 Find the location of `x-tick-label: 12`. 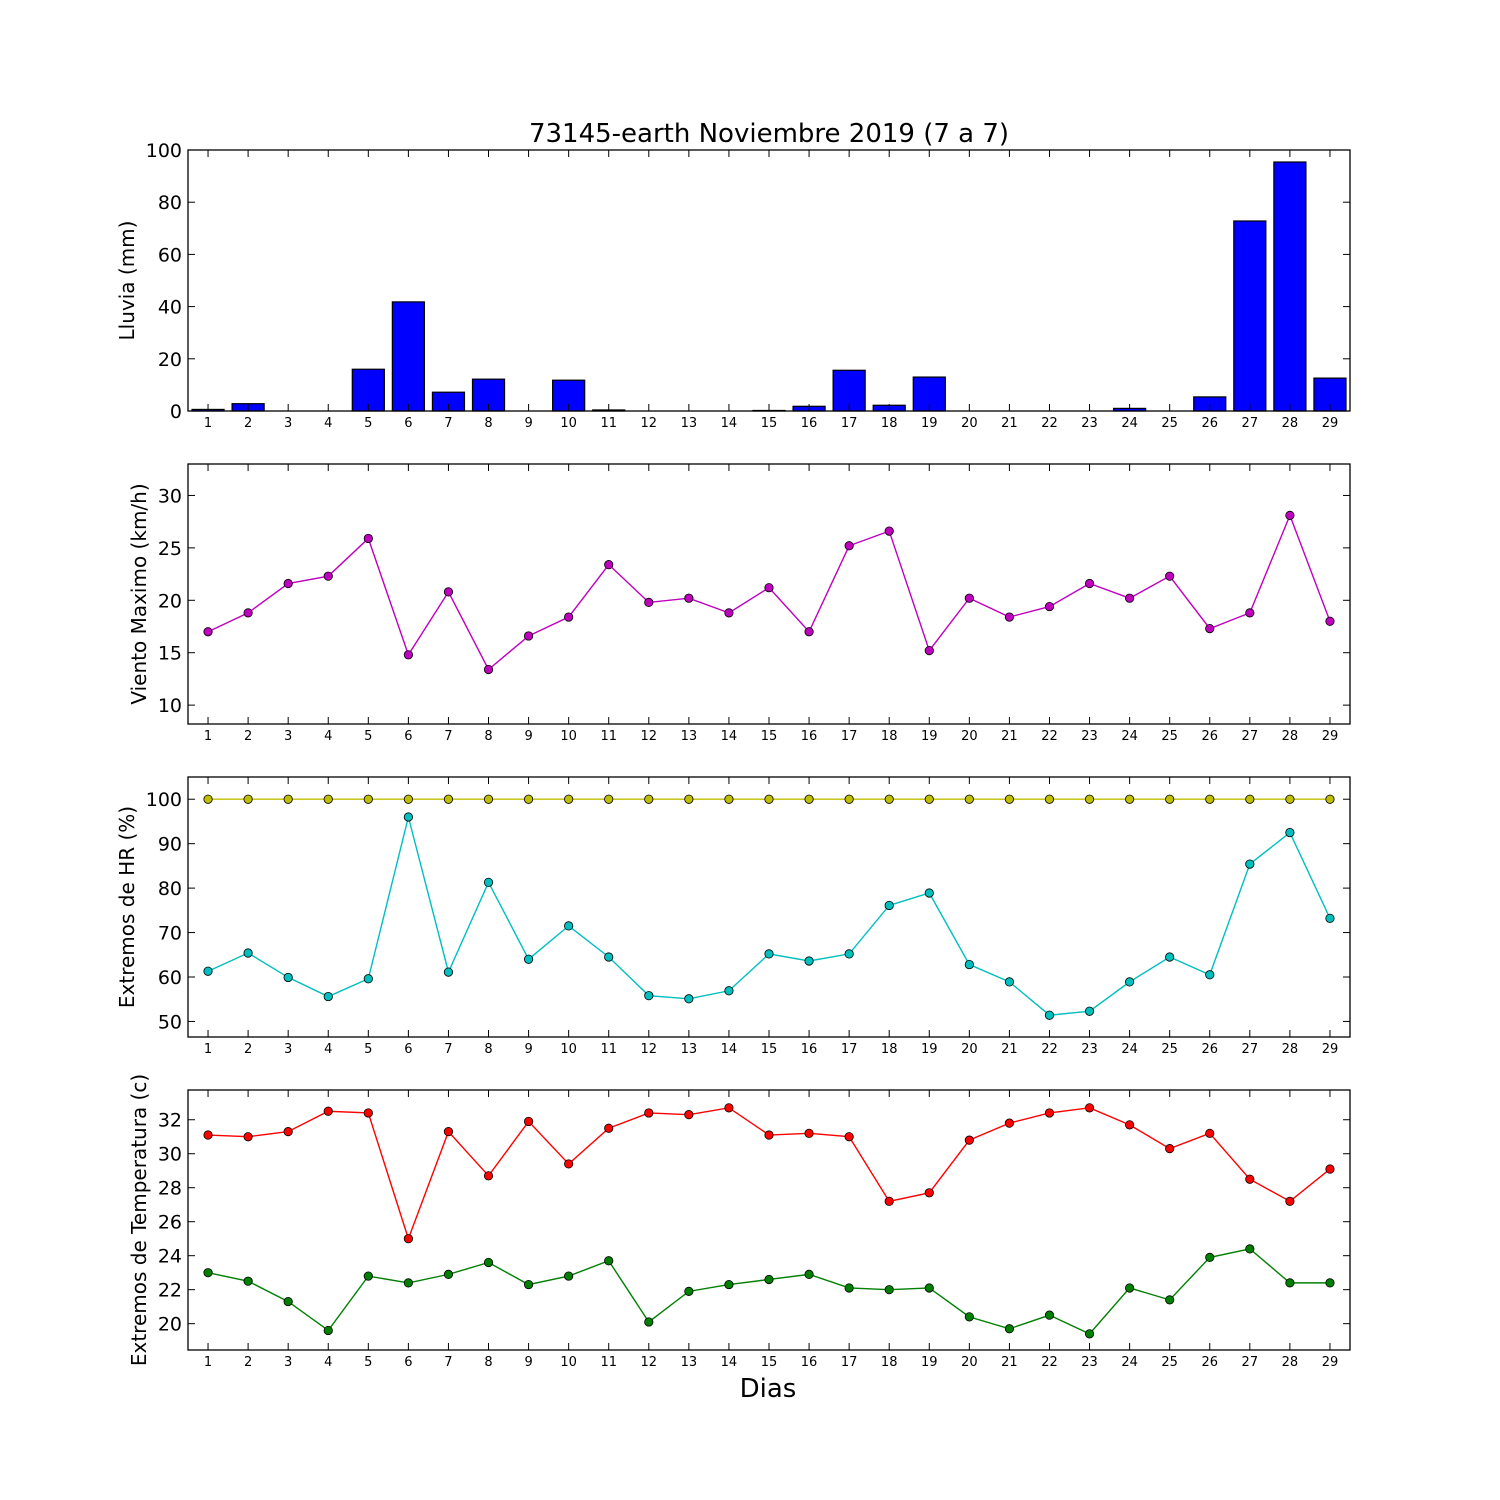

x-tick-label: 12 is located at coordinates (649, 1362).